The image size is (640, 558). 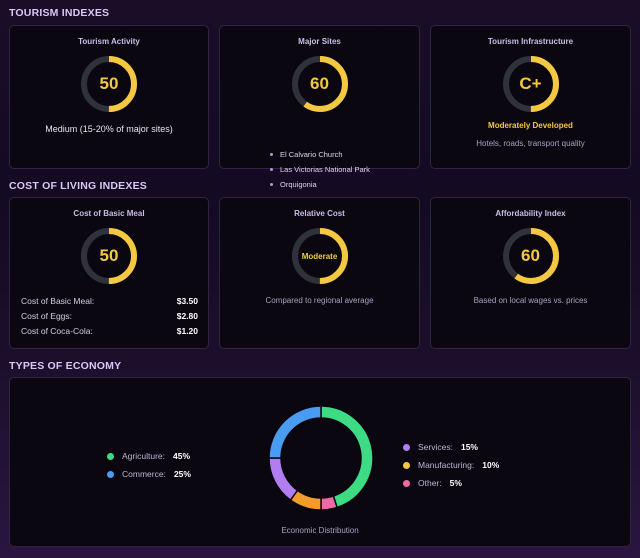 What do you see at coordinates (530, 143) in the screenshot?
I see `tourism-infrastructure-caption: Hotels, roads, transport quality` at bounding box center [530, 143].